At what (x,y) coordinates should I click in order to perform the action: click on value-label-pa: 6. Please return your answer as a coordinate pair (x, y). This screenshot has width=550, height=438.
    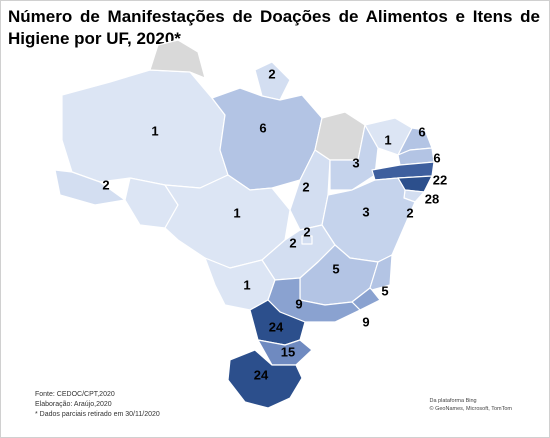
    Looking at the image, I should click on (262, 127).